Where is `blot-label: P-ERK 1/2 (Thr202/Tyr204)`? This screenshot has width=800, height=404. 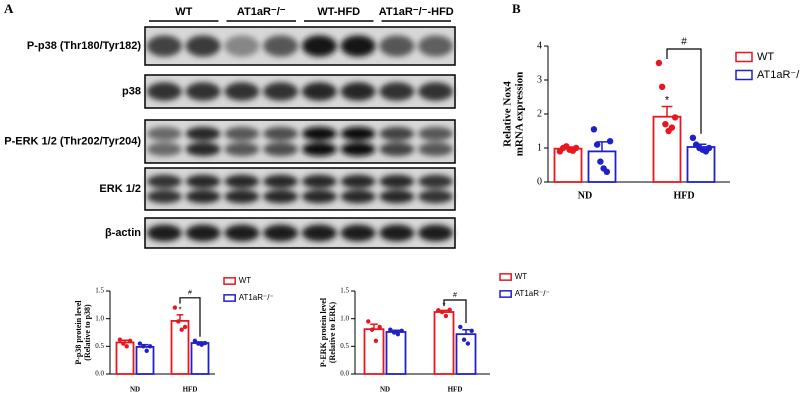
blot-label: P-ERK 1/2 (Thr202/Tyr204) is located at coordinates (72, 141).